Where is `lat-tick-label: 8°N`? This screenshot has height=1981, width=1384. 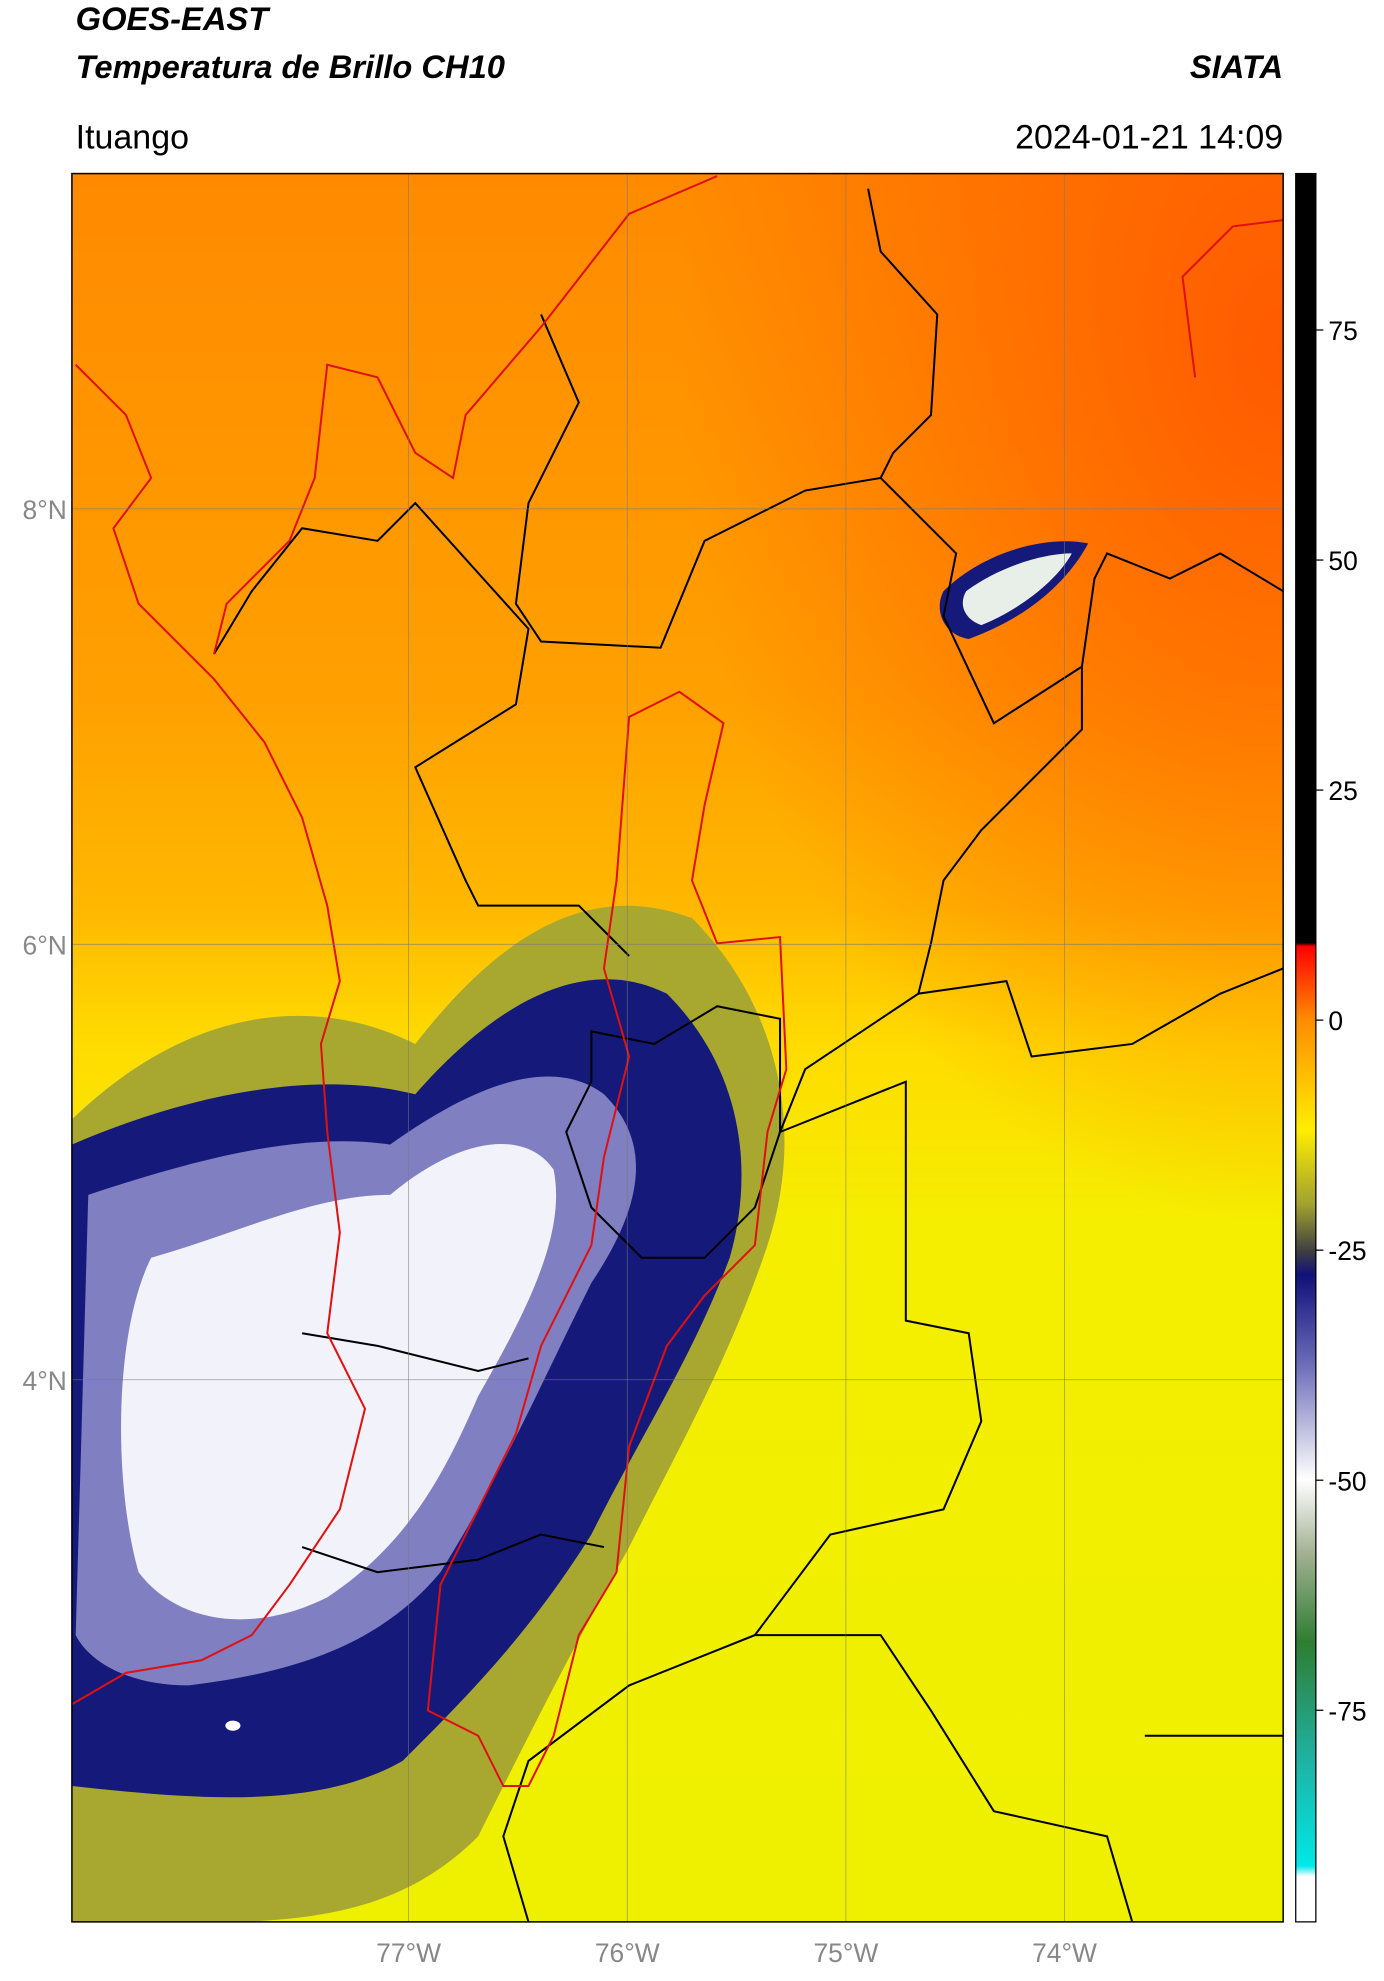 lat-tick-label: 8°N is located at coordinates (45, 510).